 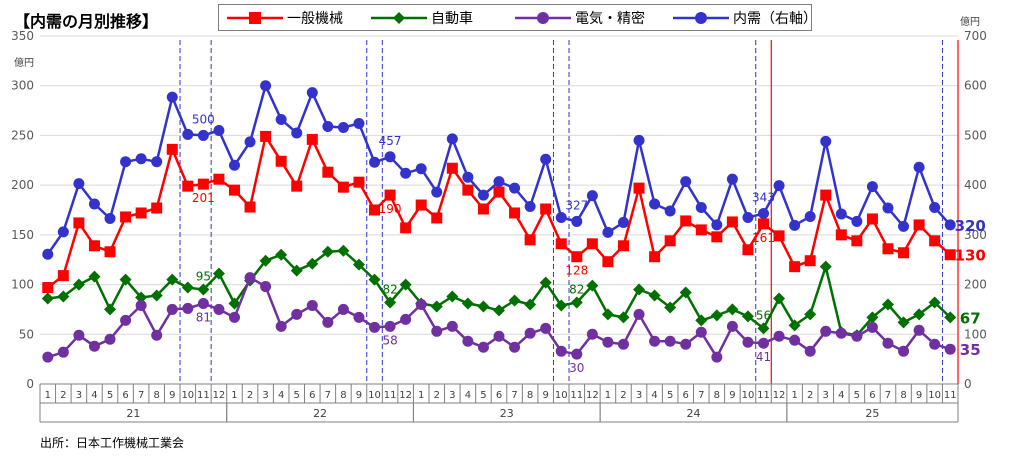 What do you see at coordinates (22, 86) in the screenshot?
I see `left-axis-tick-label: 300` at bounding box center [22, 86].